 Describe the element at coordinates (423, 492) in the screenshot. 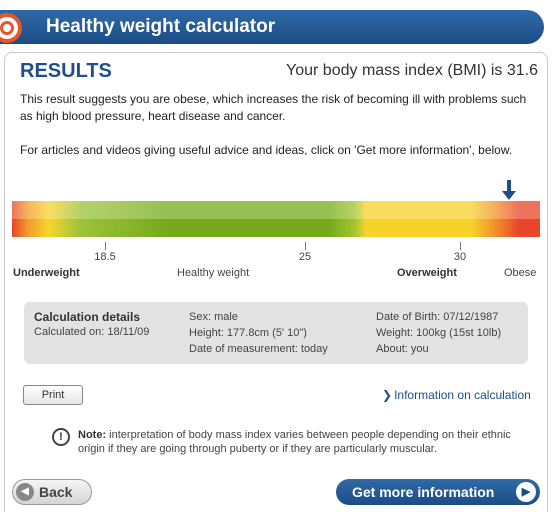

I see `more-label: Get more information` at that location.